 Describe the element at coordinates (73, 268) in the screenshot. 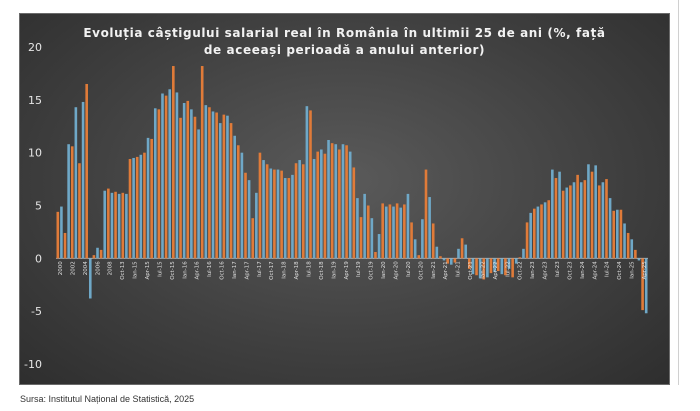

I see `x-tick-label: 2002` at that location.